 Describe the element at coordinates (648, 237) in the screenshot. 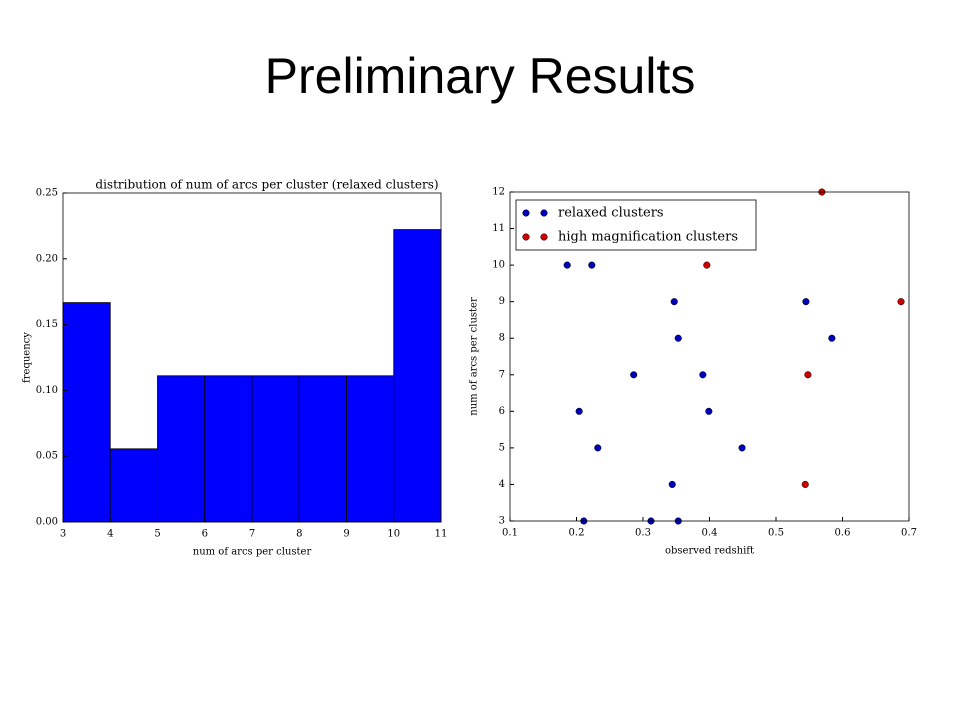

I see `legend-label: high magnification clusters` at that location.